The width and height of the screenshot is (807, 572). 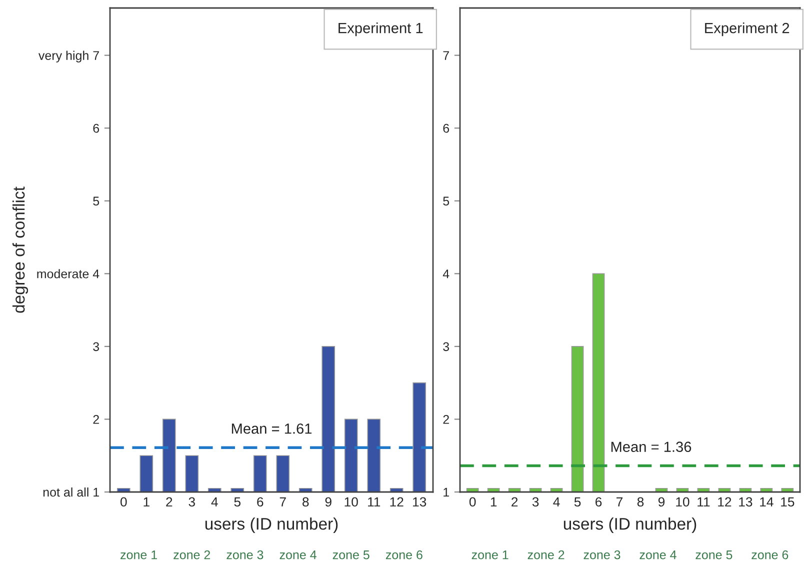 I want to click on ref-line-label: Mean = 1.61, so click(x=272, y=428).